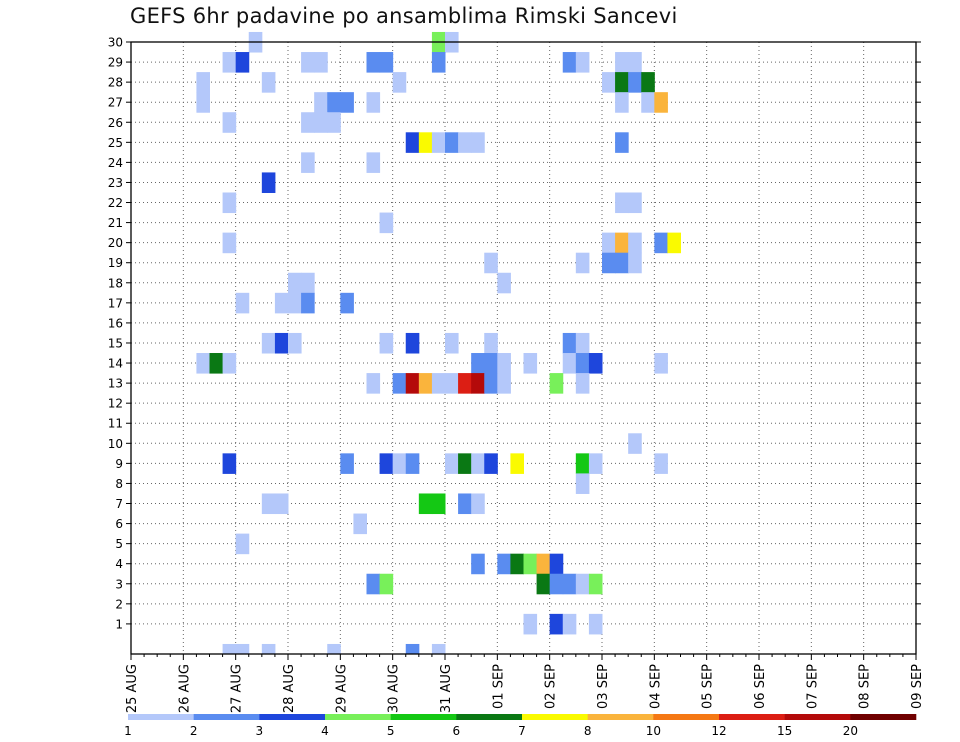 The height and width of the screenshot is (742, 960). I want to click on y-tick-label: 11, so click(115, 424).